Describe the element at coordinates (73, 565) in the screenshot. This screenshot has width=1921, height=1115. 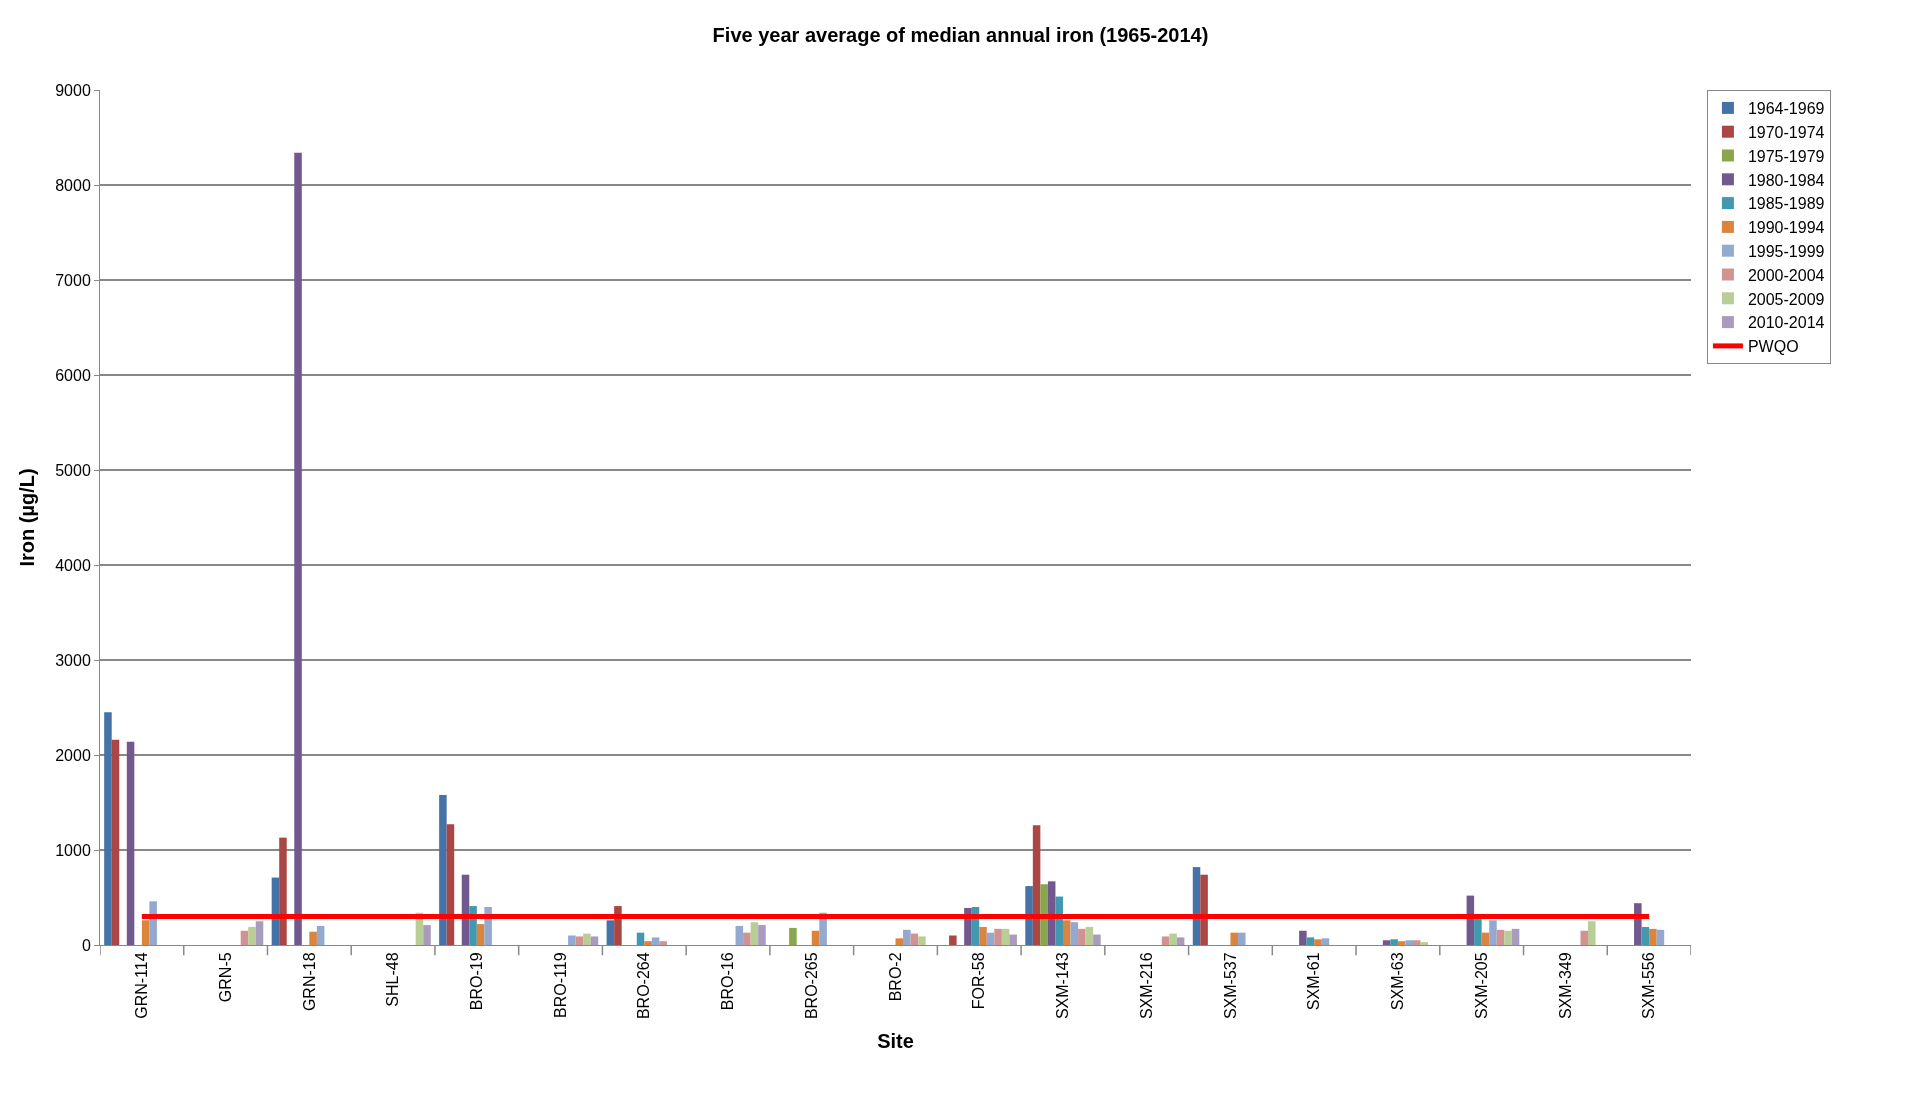
I see `y-tick-label: 4000` at that location.